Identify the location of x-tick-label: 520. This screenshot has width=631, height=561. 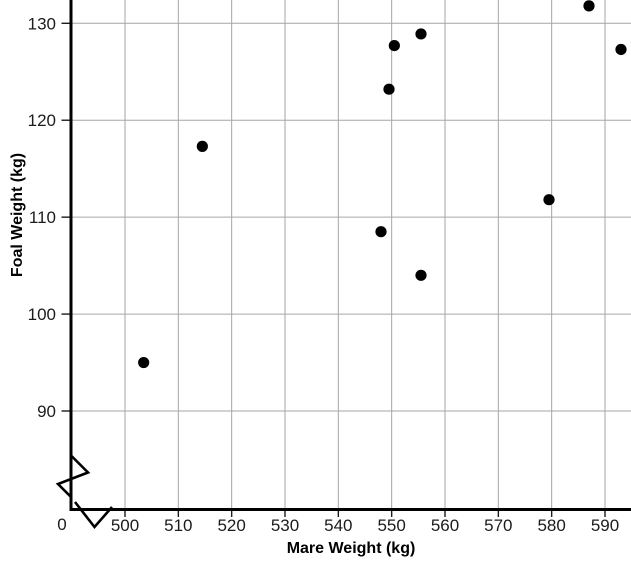
(231, 525).